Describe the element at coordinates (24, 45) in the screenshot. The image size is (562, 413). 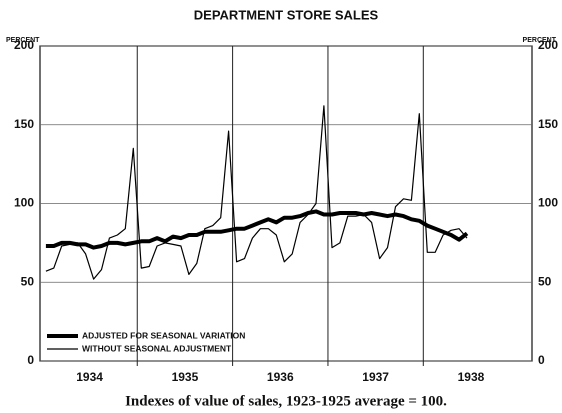
I see `y-tick-label: 200` at that location.